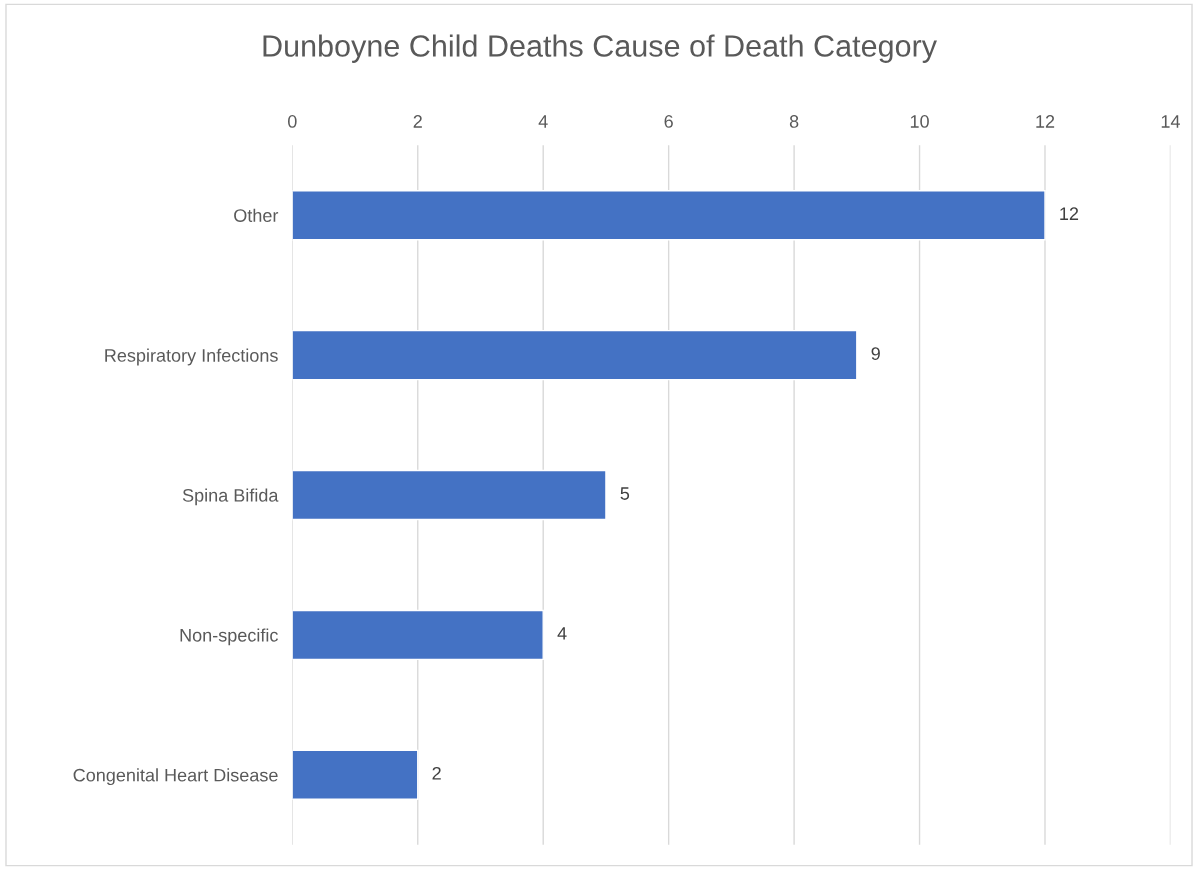 Image resolution: width=1198 pixels, height=870 pixels. I want to click on x-tick-label: 8, so click(794, 121).